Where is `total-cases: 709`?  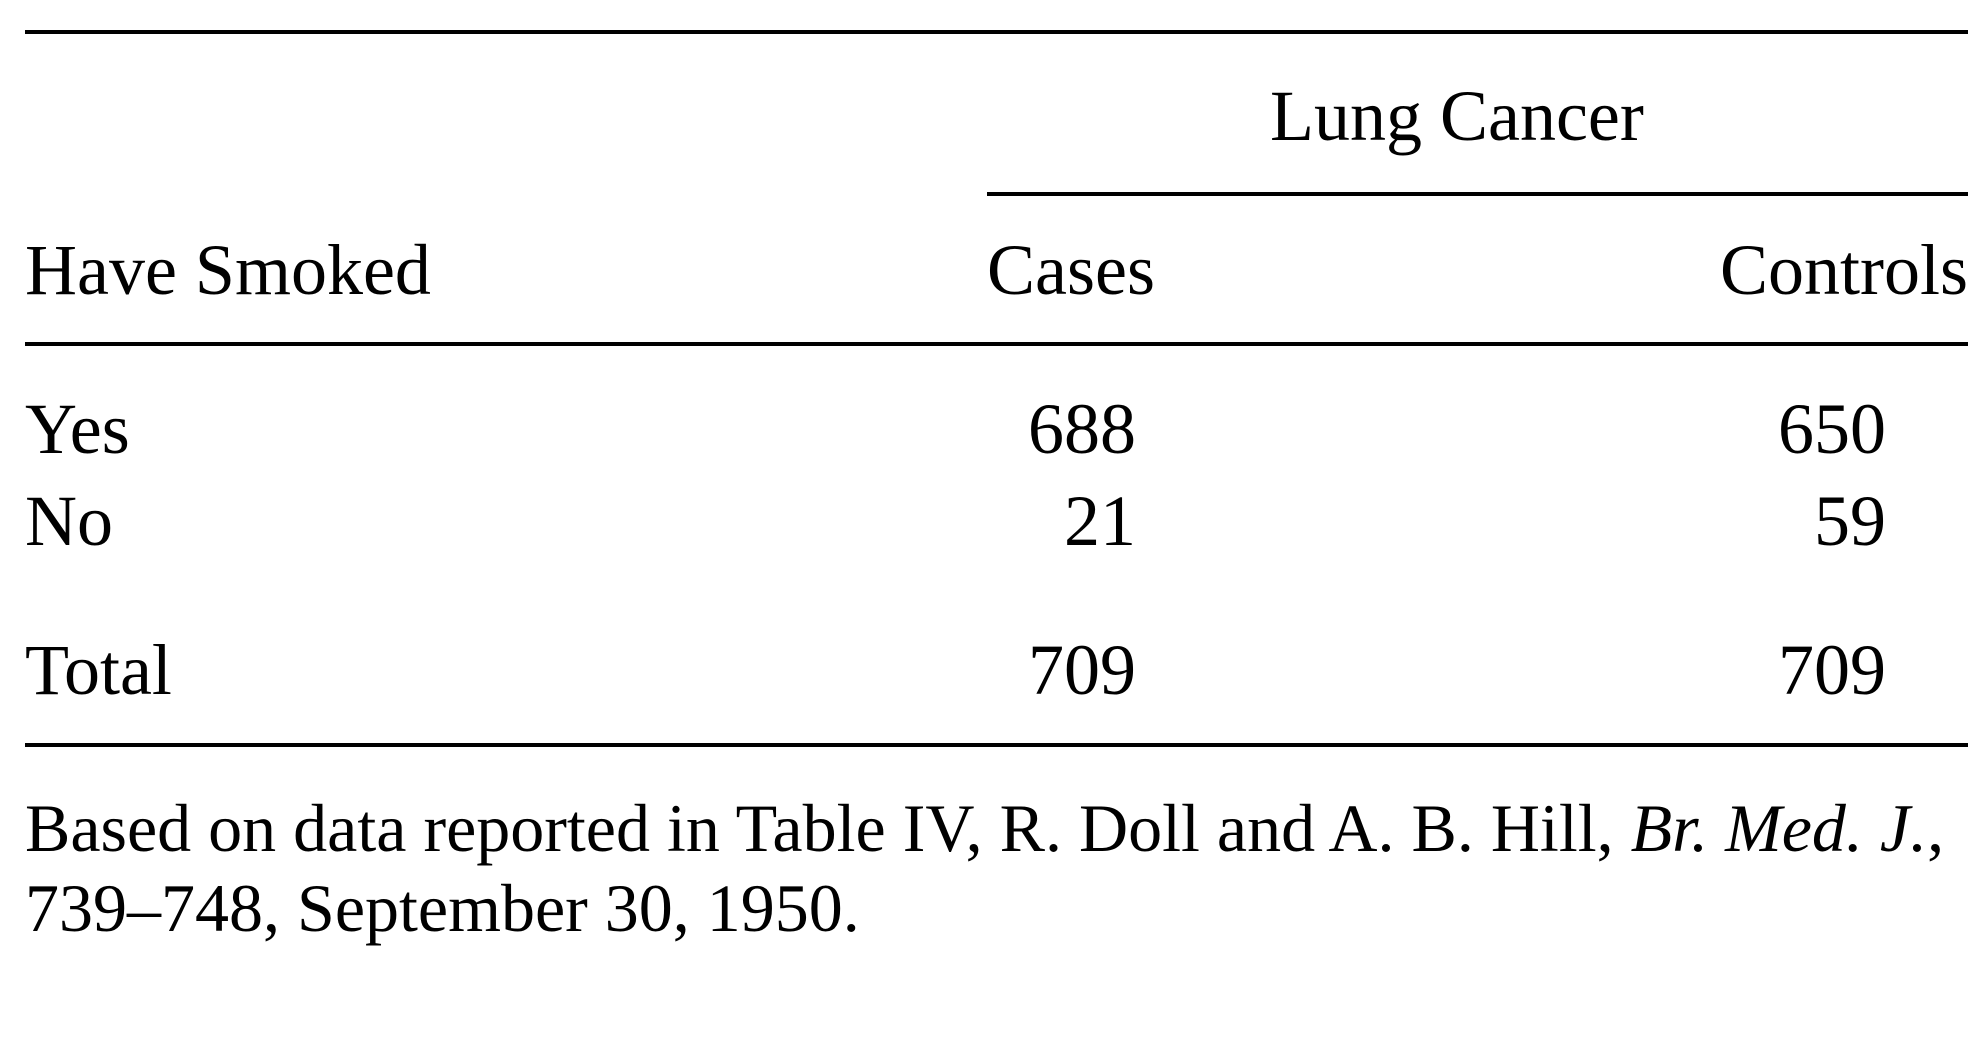 total-cases: 709 is located at coordinates (1082, 670).